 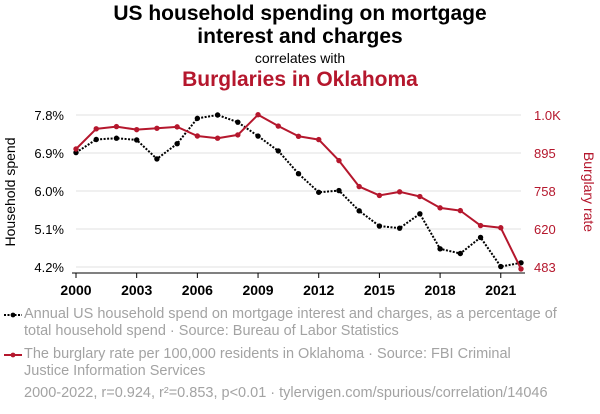 What do you see at coordinates (589, 192) in the screenshot?
I see `ylabel-right: Burglary rate` at bounding box center [589, 192].